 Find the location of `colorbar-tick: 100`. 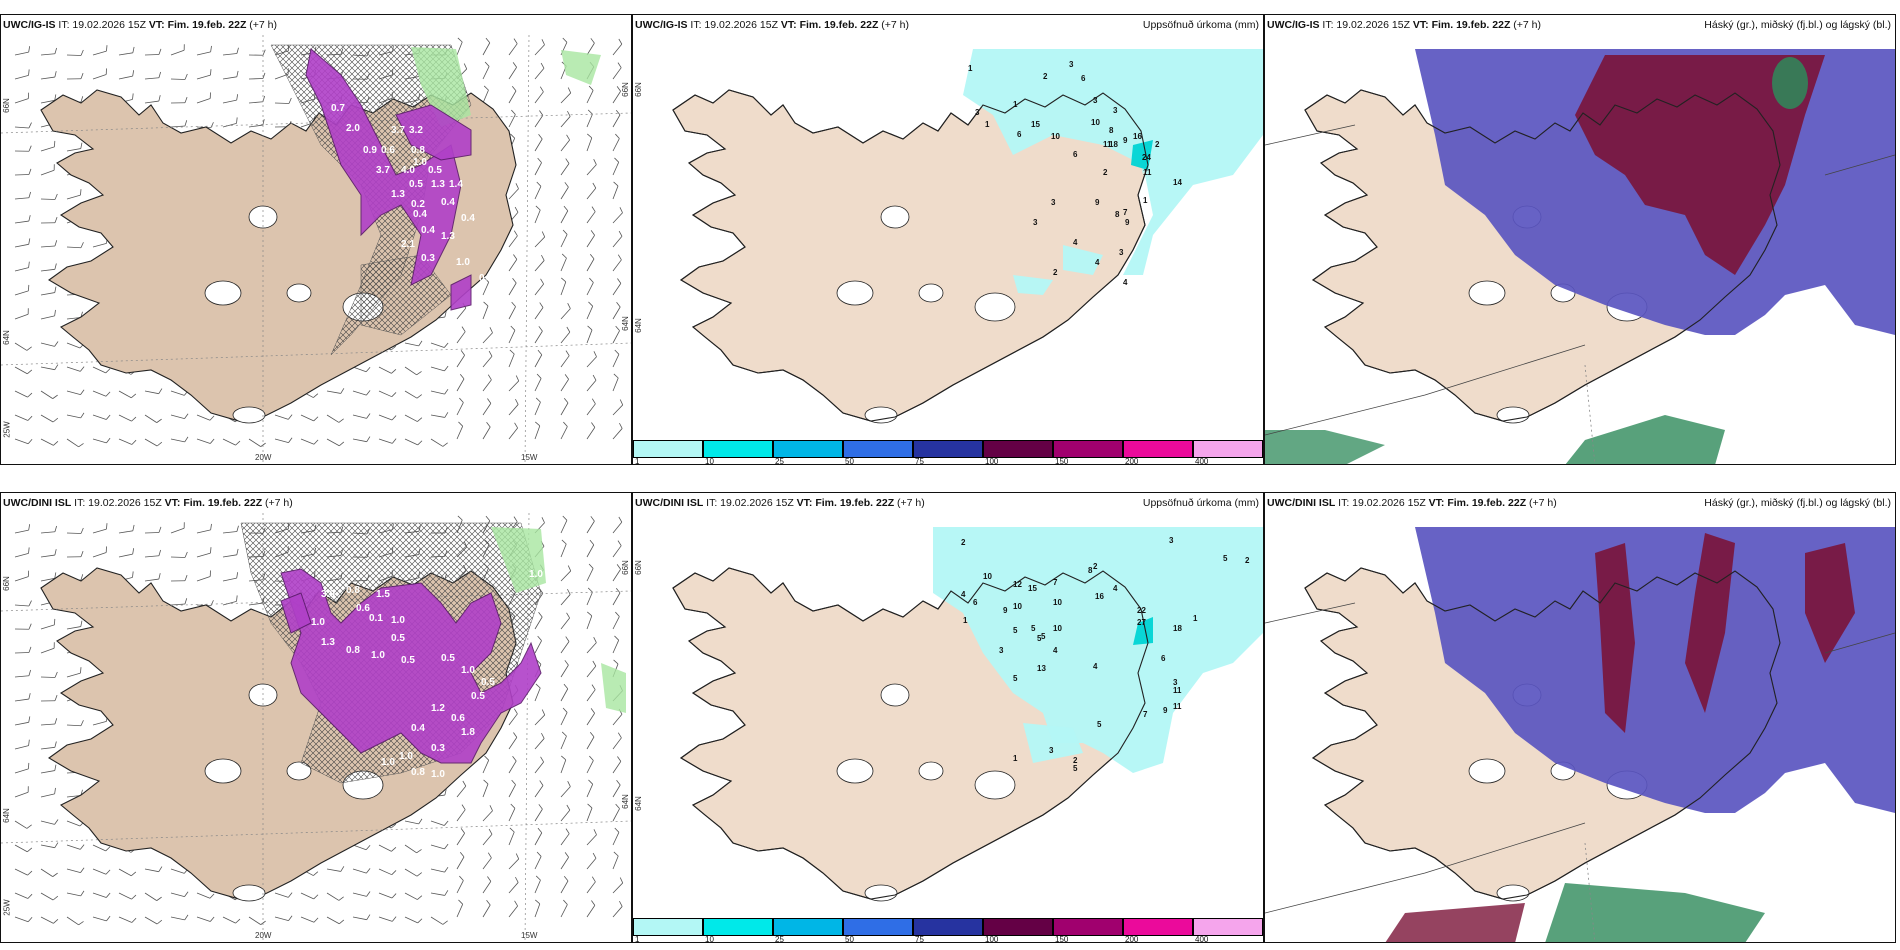

colorbar-tick: 100 is located at coordinates (992, 939).